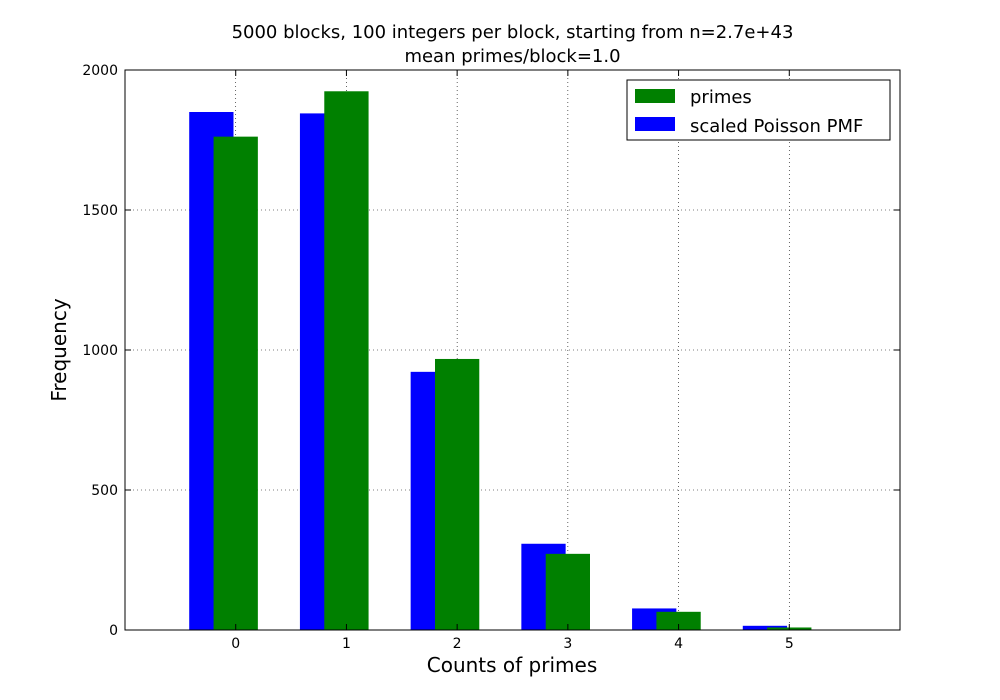 The image size is (1000, 700). I want to click on legend: primes scaled Poisson PMF, so click(758, 110).